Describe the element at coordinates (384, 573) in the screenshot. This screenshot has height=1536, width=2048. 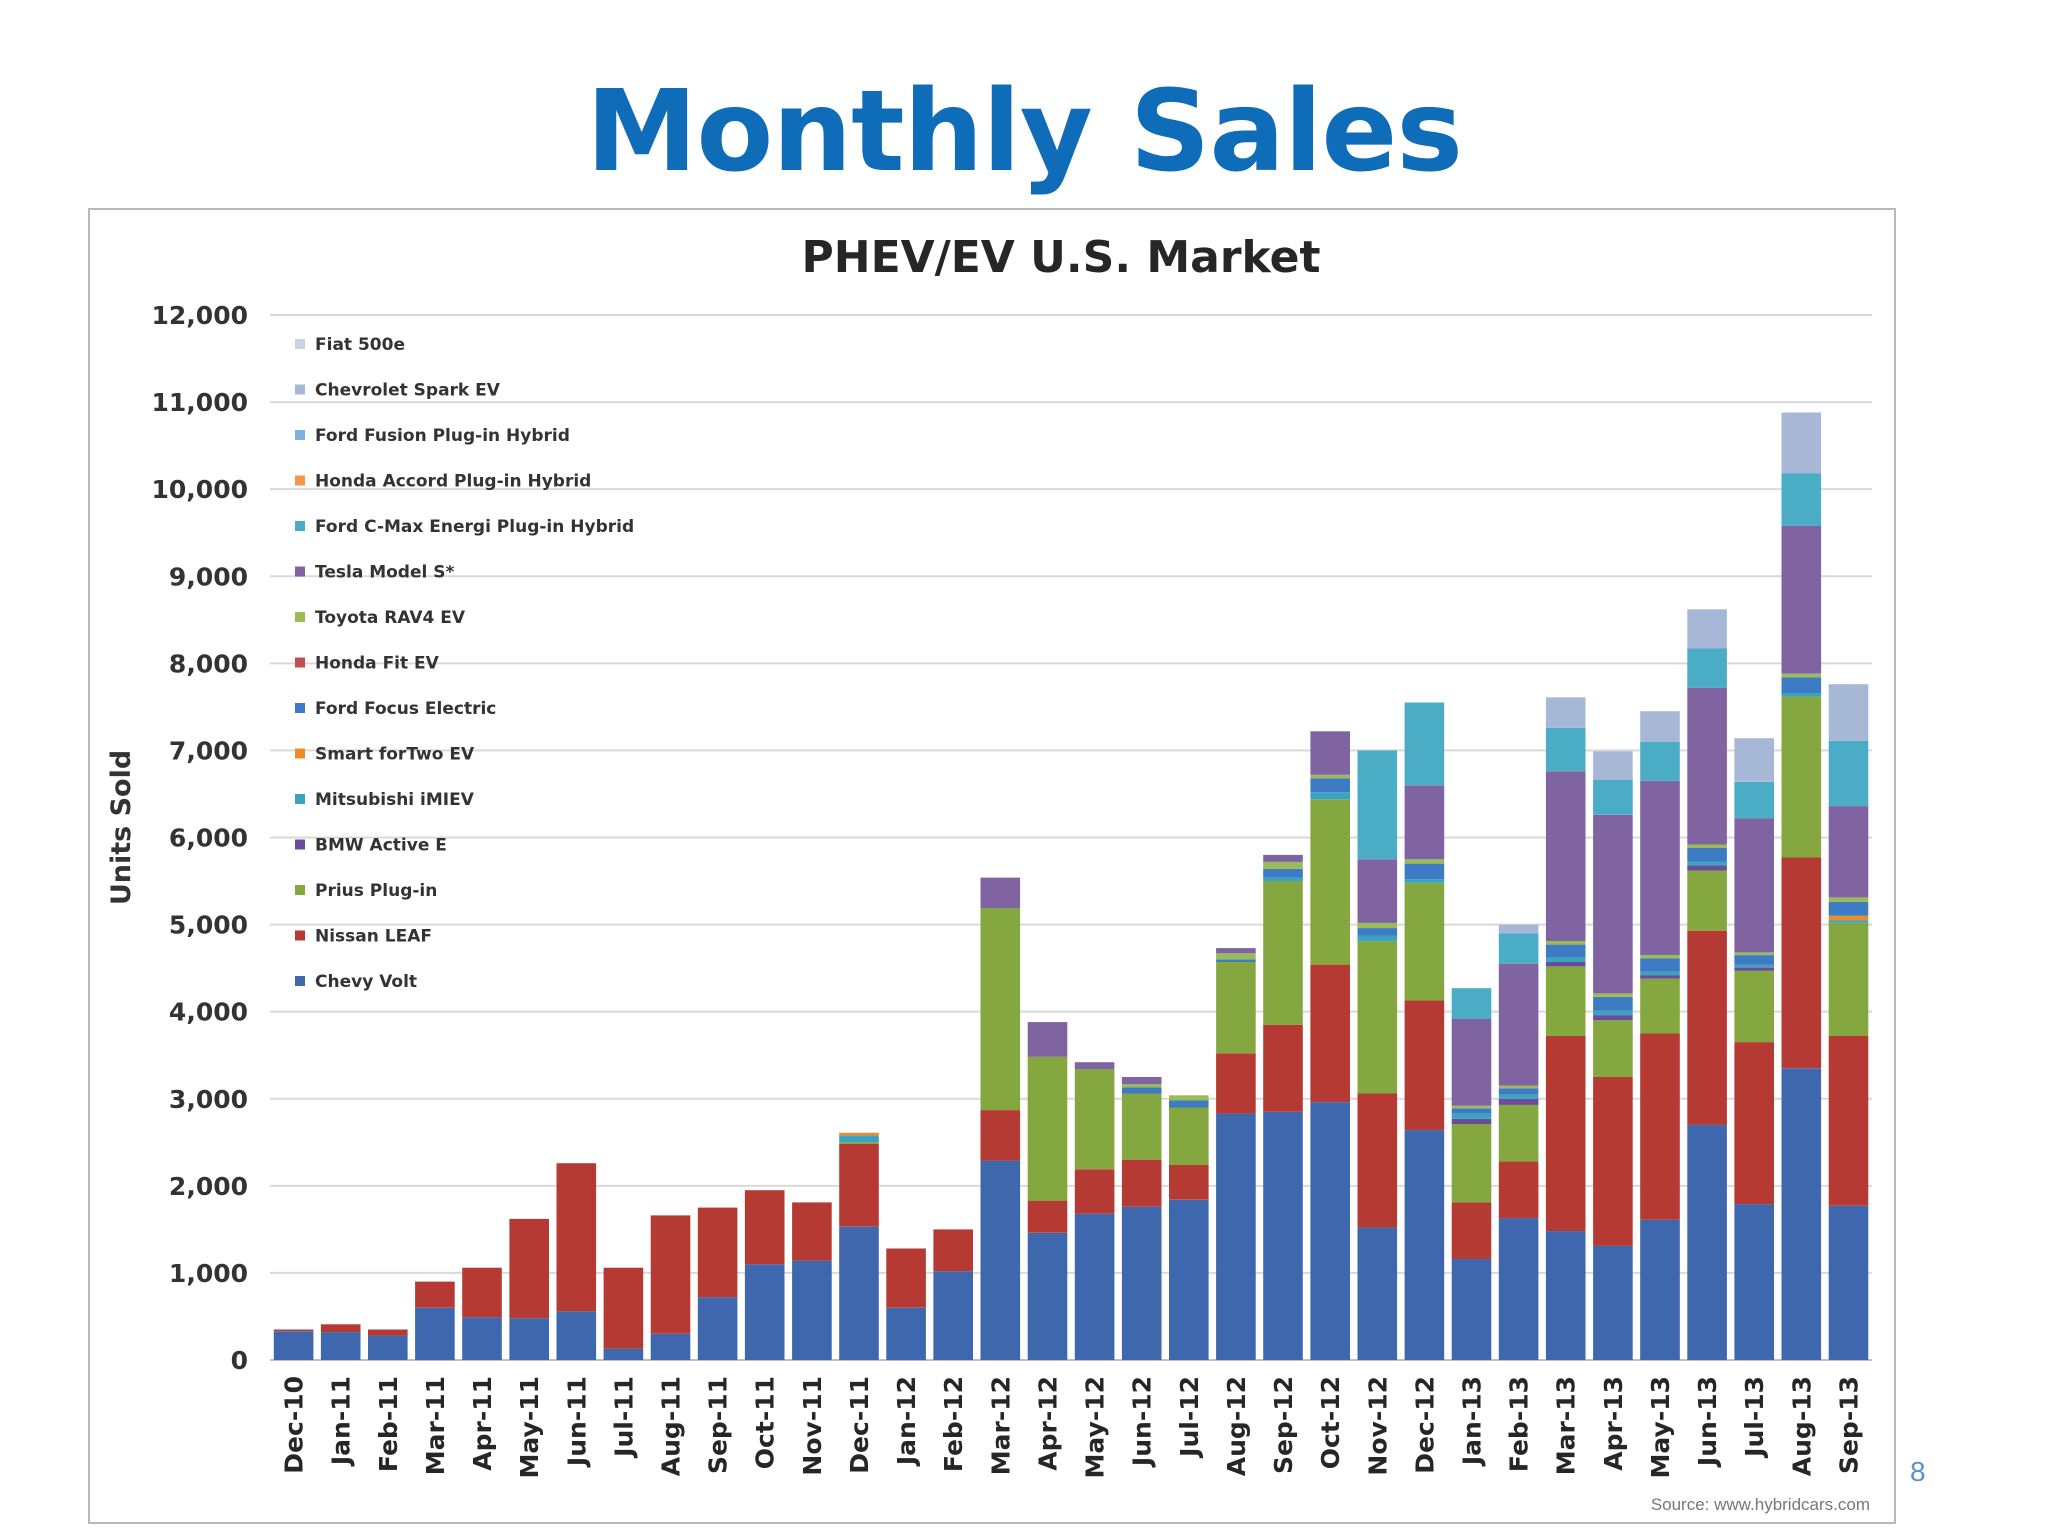
I see `legend-entry: Tesla Model S*` at that location.